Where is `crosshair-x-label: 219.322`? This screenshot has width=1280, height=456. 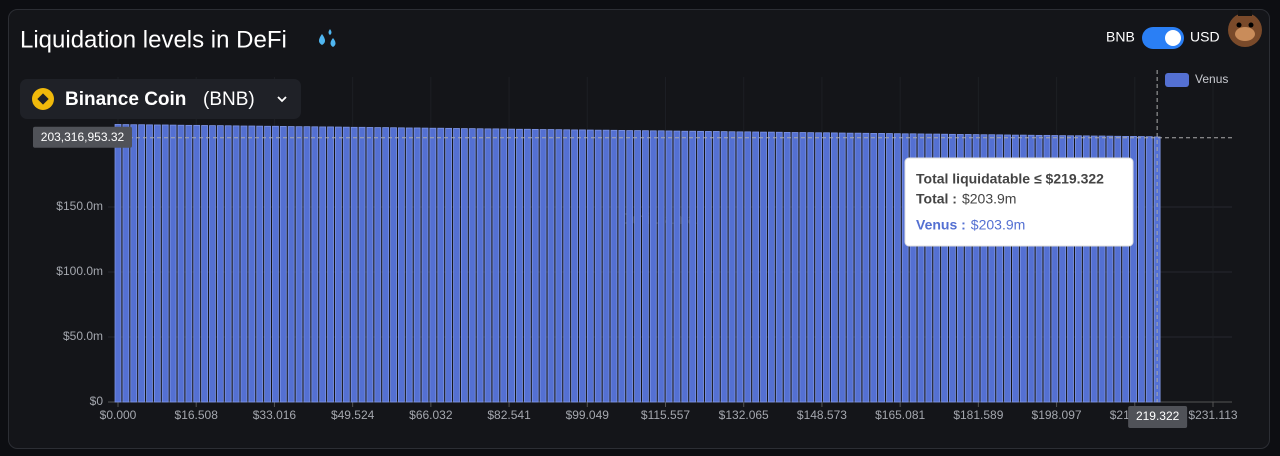
crosshair-x-label: 219.322 is located at coordinates (1158, 416).